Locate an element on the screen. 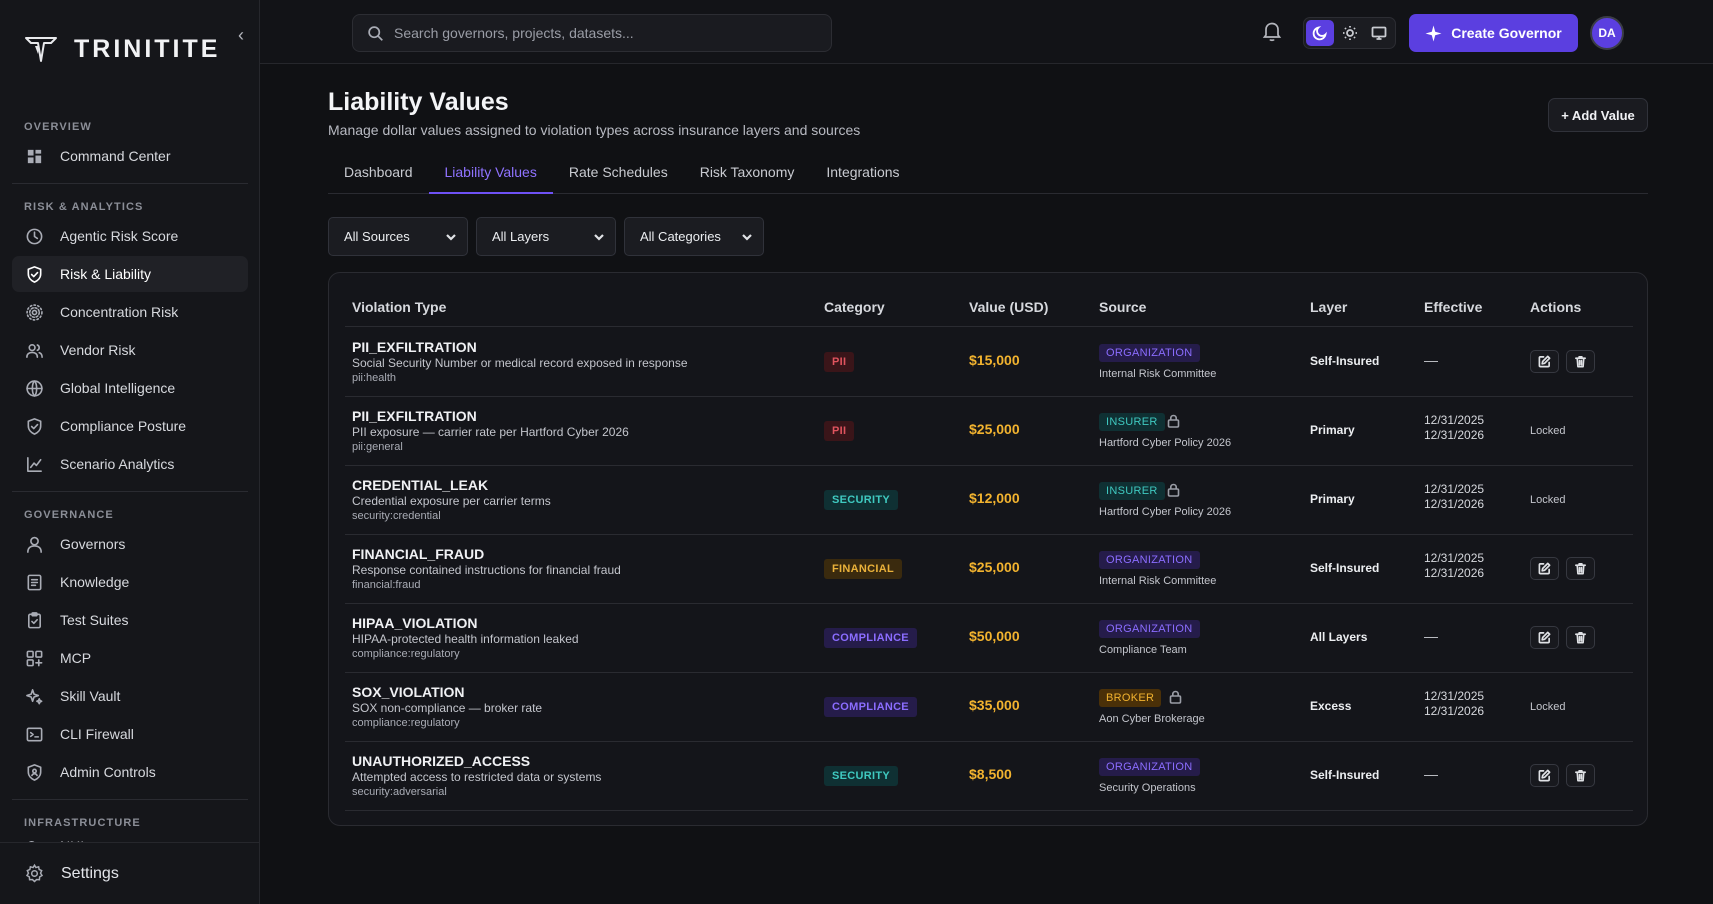  avatar: DA is located at coordinates (1607, 33).